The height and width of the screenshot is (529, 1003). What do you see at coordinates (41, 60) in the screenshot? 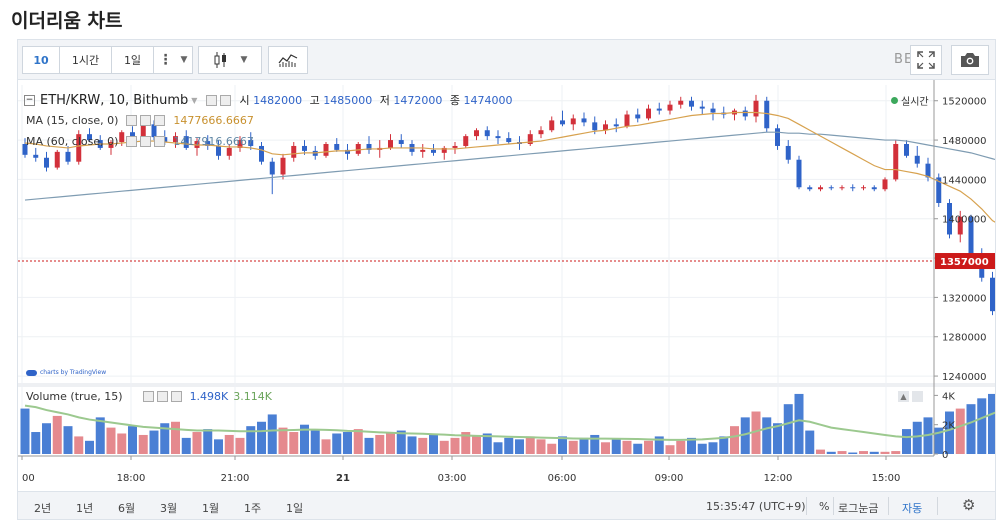
I see `interval-10m-button: 10` at bounding box center [41, 60].